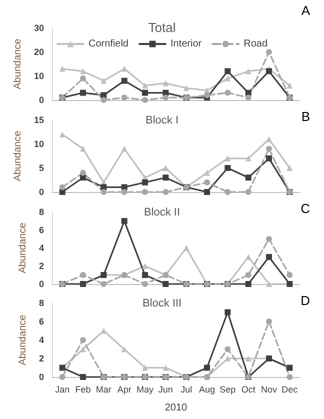 This screenshot has width=324, height=419. What do you see at coordinates (186, 389) in the screenshot?
I see `x-tick-label: Jul` at bounding box center [186, 389].